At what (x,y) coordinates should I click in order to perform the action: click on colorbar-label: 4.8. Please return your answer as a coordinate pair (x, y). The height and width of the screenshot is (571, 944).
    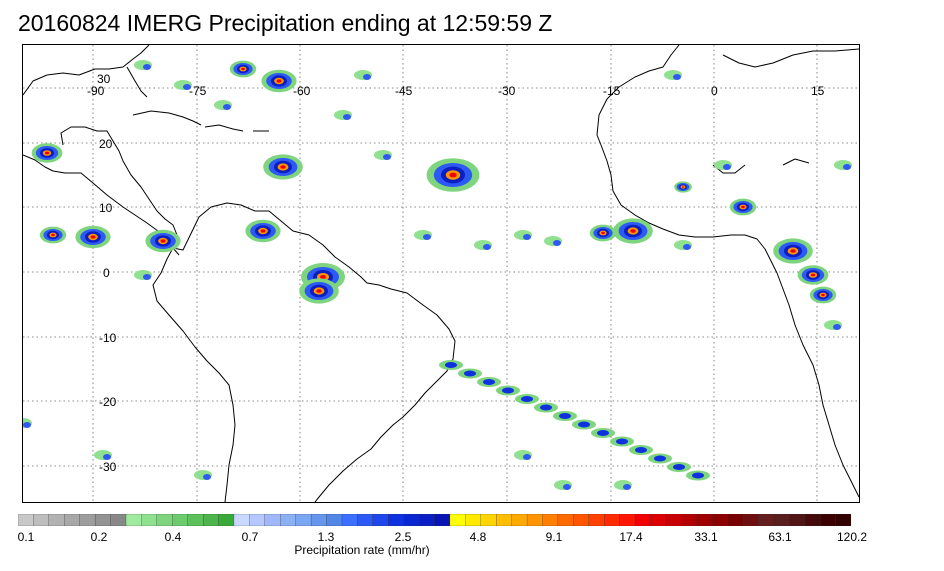
    Looking at the image, I should click on (478, 537).